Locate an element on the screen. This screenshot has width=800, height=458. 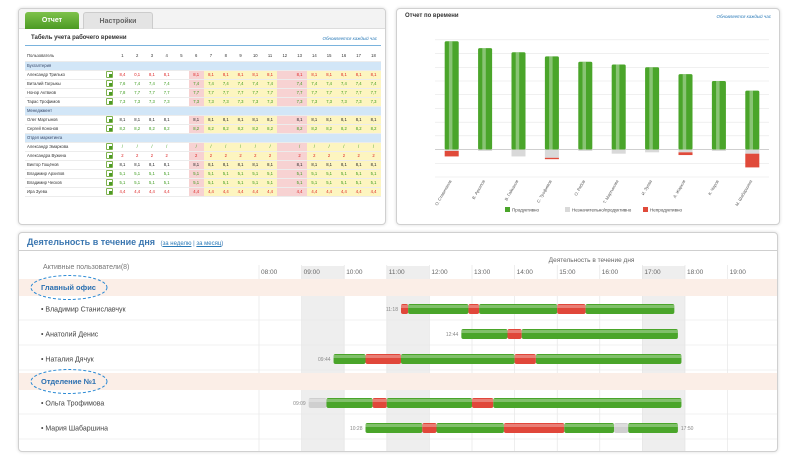
user-name: Александра Вужина is located at coordinates (64, 156).